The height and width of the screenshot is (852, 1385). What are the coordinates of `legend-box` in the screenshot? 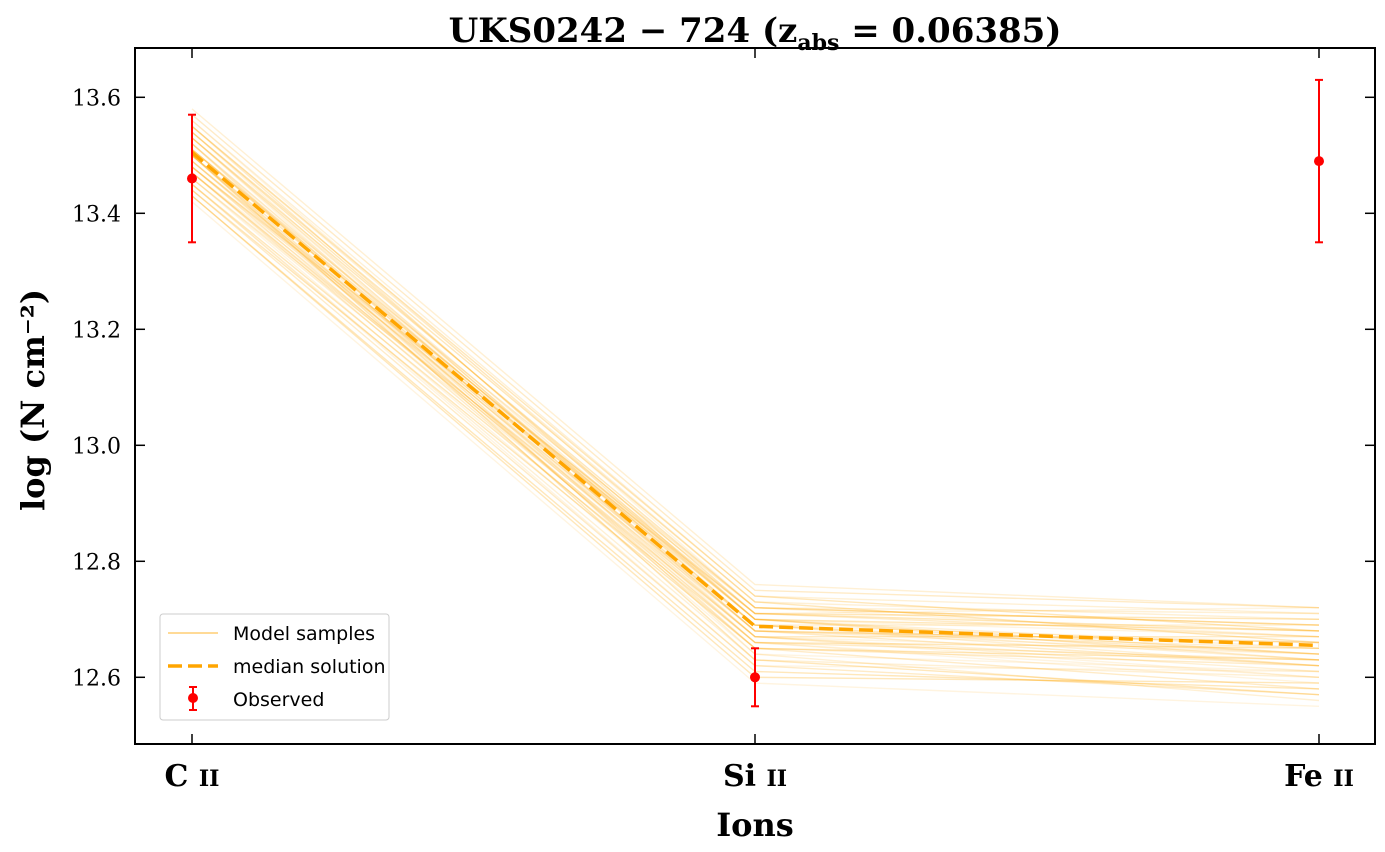 It's located at (274, 667).